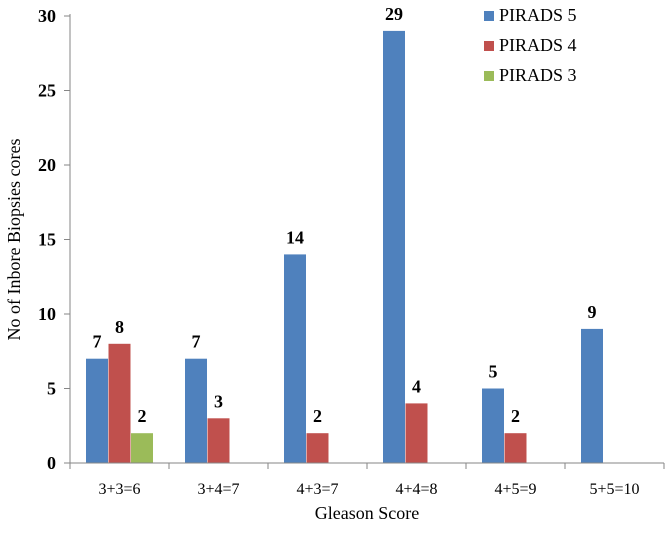  What do you see at coordinates (416, 386) in the screenshot?
I see `data-label: 4` at bounding box center [416, 386].